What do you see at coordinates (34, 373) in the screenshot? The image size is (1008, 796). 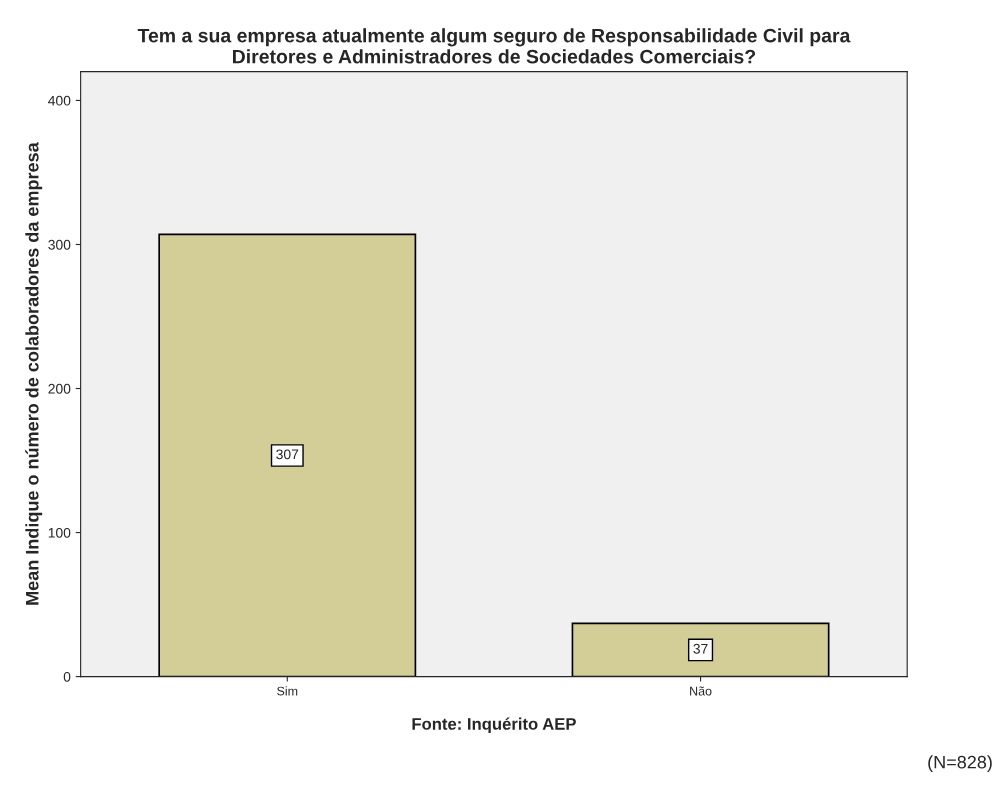 I see `y-axis-title: Mean Indique o número de colaboradores da empresa` at bounding box center [34, 373].